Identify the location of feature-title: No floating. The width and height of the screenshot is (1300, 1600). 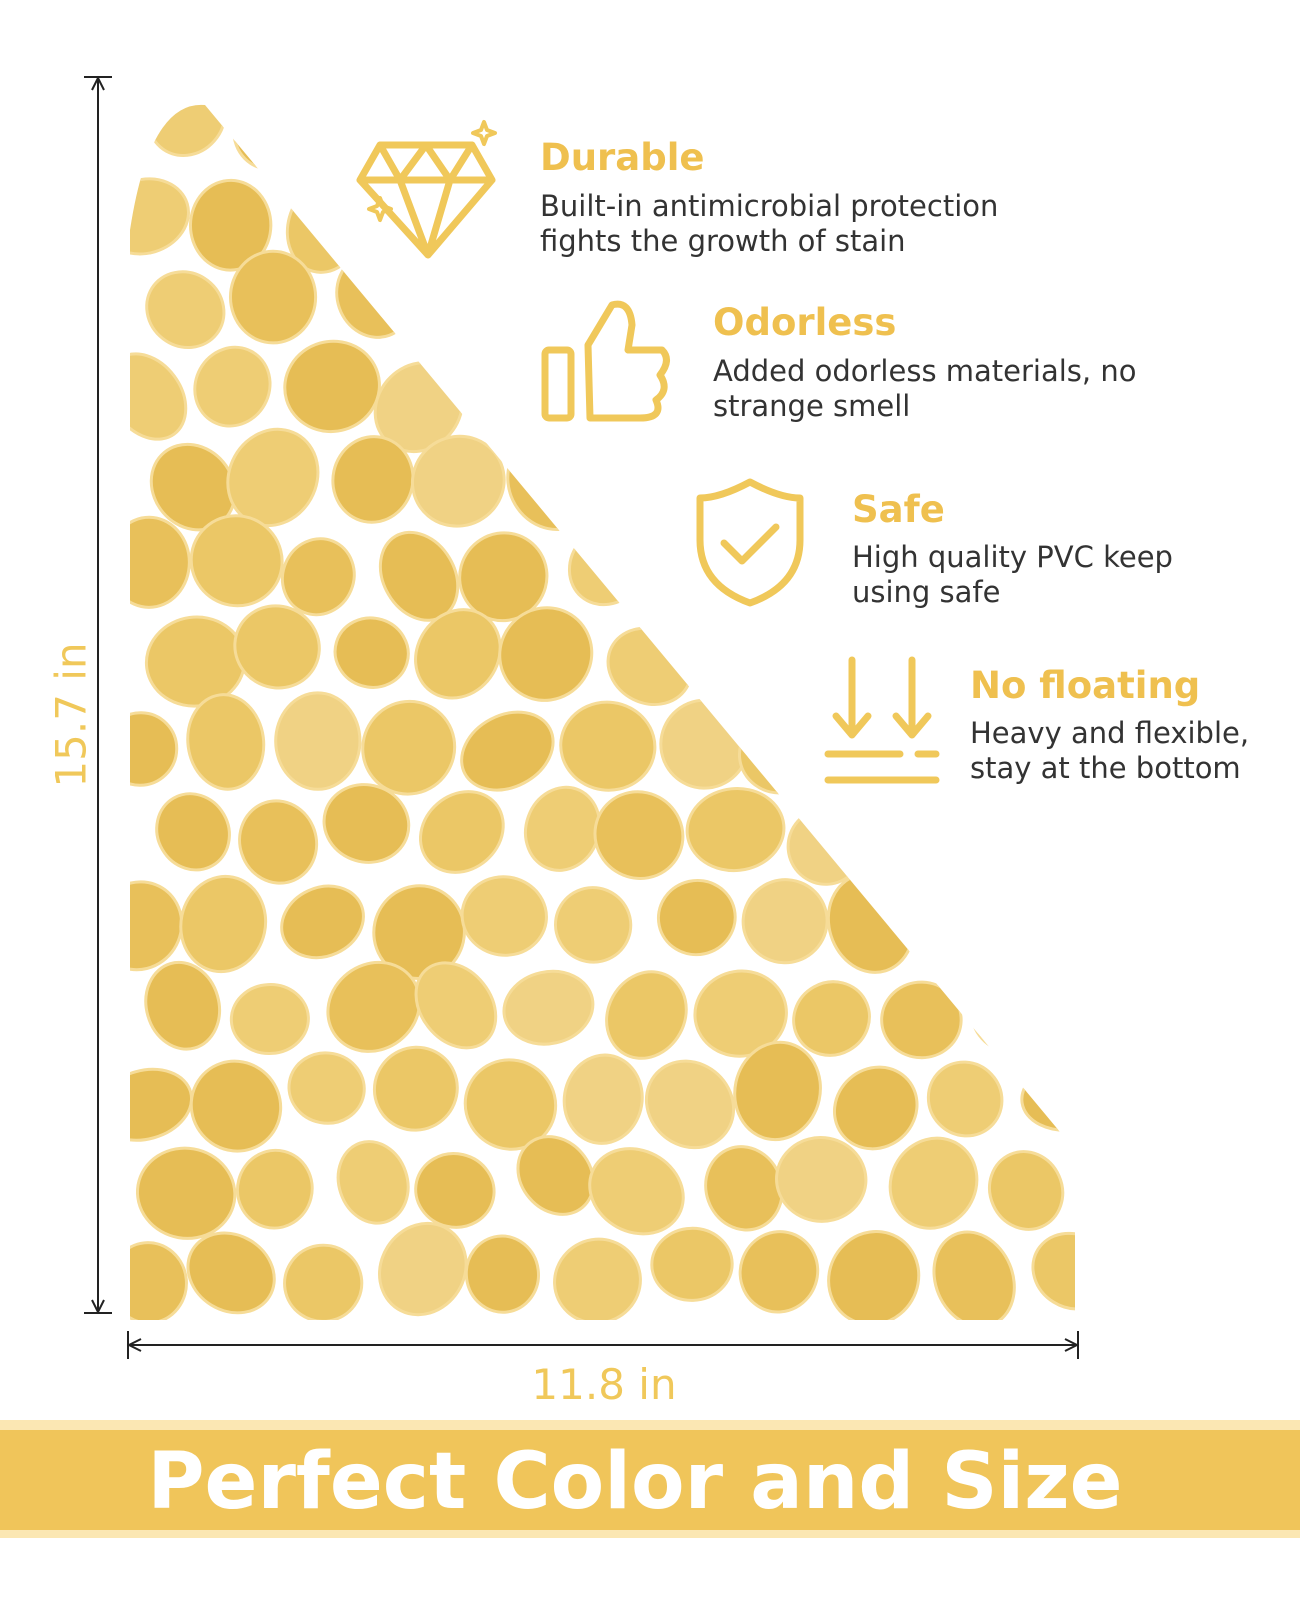
(1085, 685).